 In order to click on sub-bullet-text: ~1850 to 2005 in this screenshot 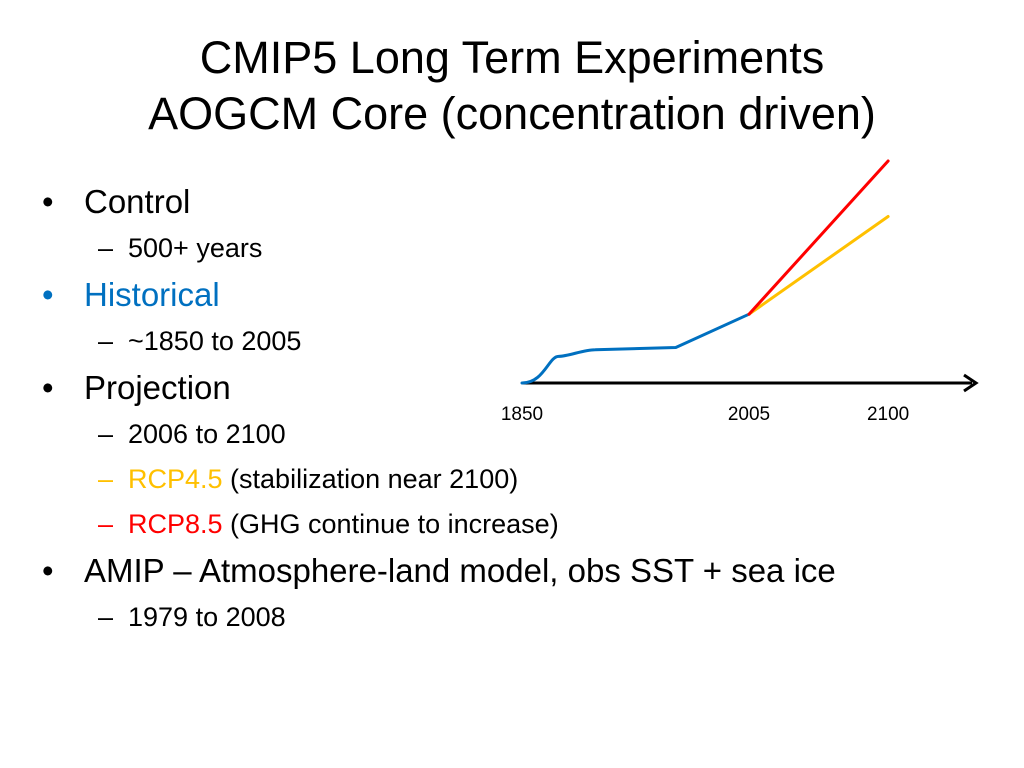, I will do `click(215, 341)`.